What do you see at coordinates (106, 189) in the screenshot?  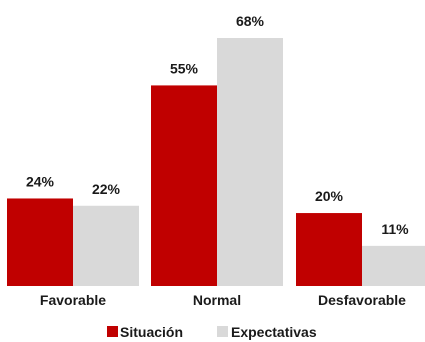 I see `data-label-favorable-expectativas: 22%` at bounding box center [106, 189].